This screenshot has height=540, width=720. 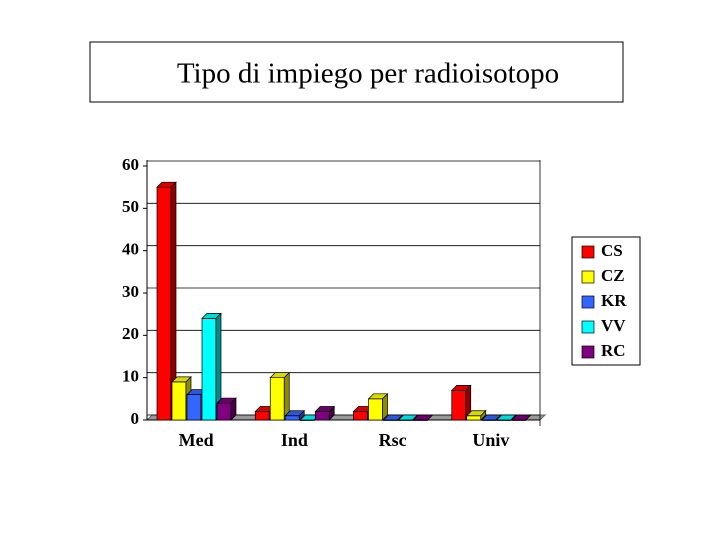 What do you see at coordinates (490, 440) in the screenshot?
I see `x-tick-label: Univ` at bounding box center [490, 440].